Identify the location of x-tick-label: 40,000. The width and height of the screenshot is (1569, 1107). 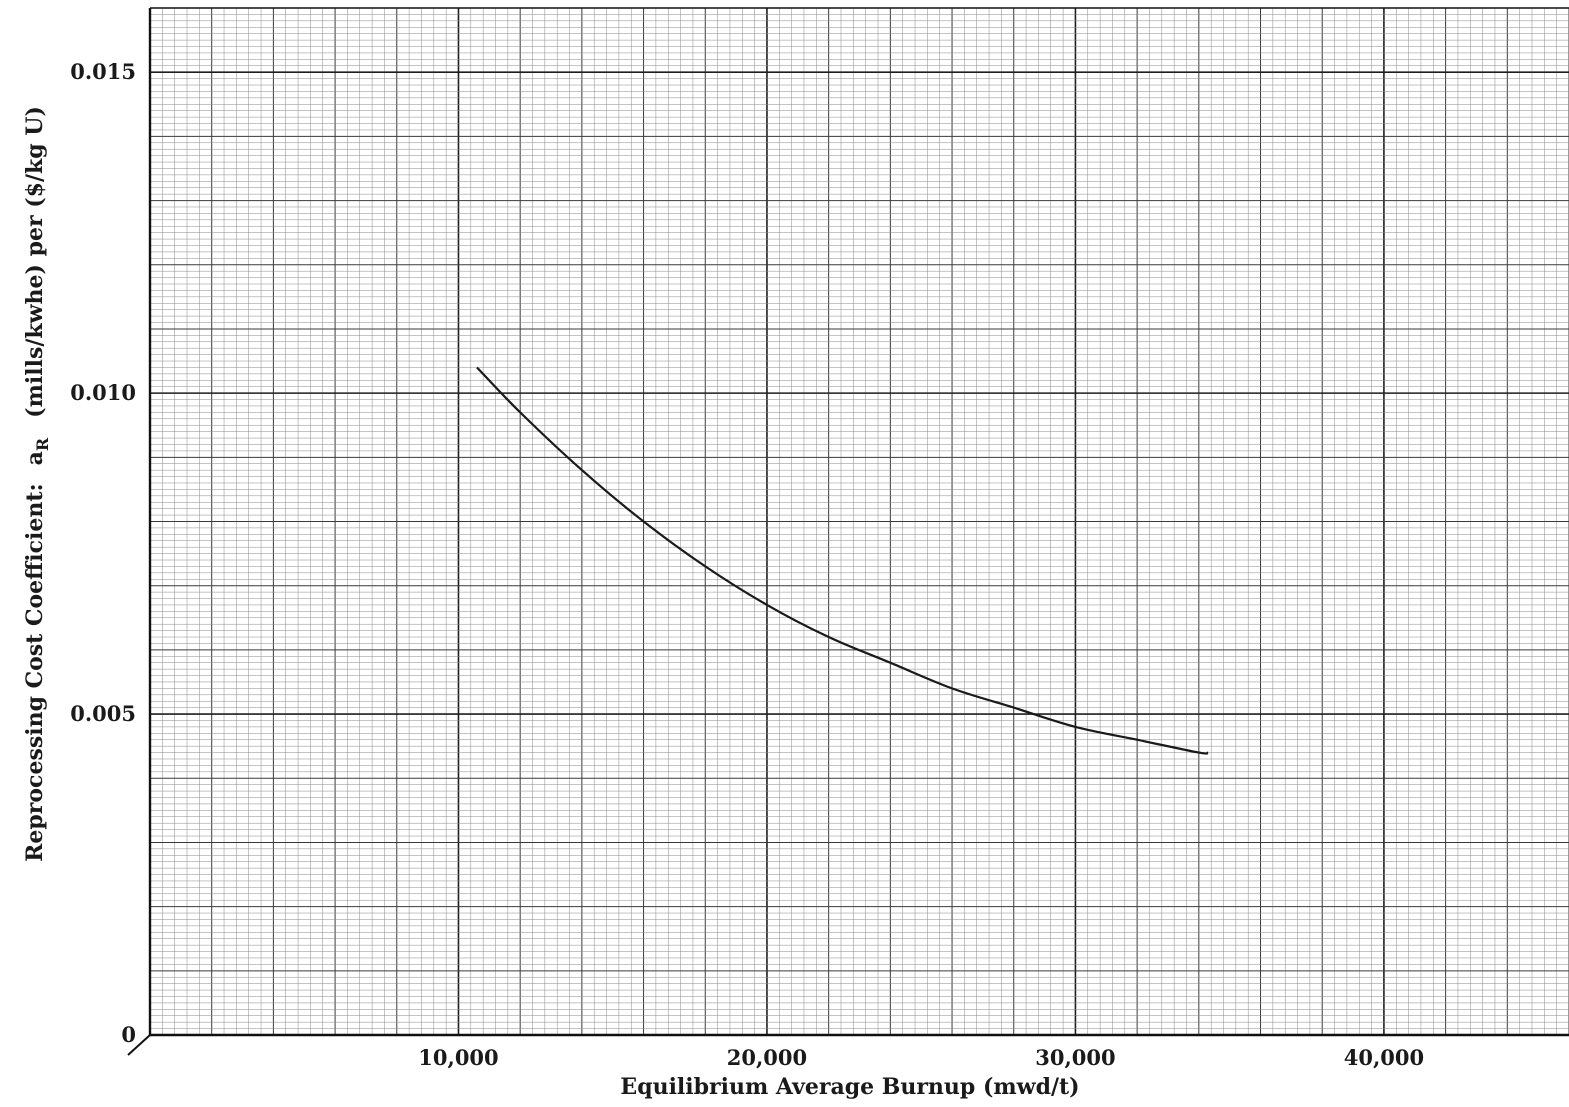
(1384, 1057).